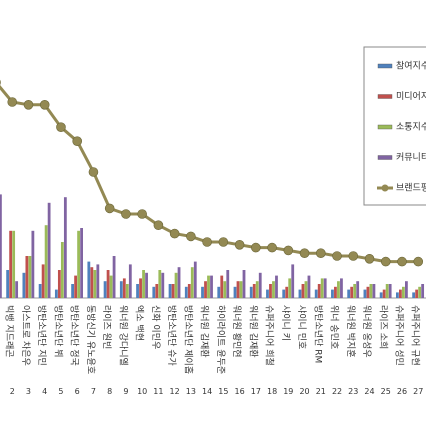  Describe the element at coordinates (188, 339) in the screenshot. I see `x-tick-label: 방탄소년단 제이홉` at that location.